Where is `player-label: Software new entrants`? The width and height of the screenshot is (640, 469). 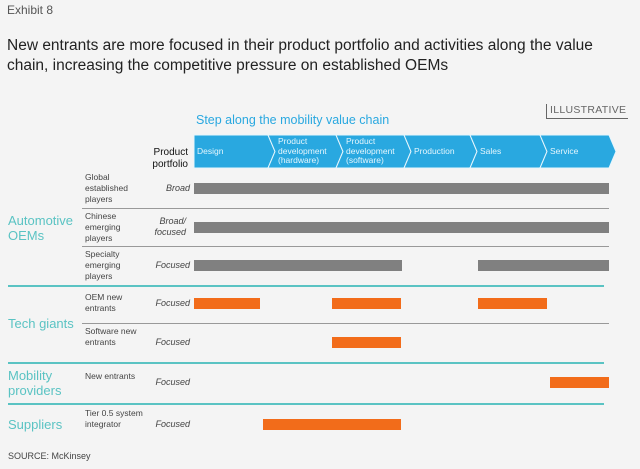
player-label: Software new entrants is located at coordinates (111, 336).